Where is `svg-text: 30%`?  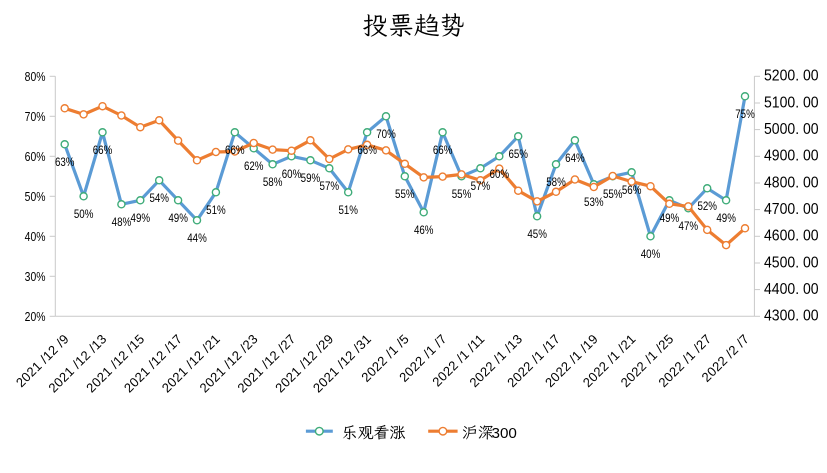 svg-text: 30% is located at coordinates (35, 277).